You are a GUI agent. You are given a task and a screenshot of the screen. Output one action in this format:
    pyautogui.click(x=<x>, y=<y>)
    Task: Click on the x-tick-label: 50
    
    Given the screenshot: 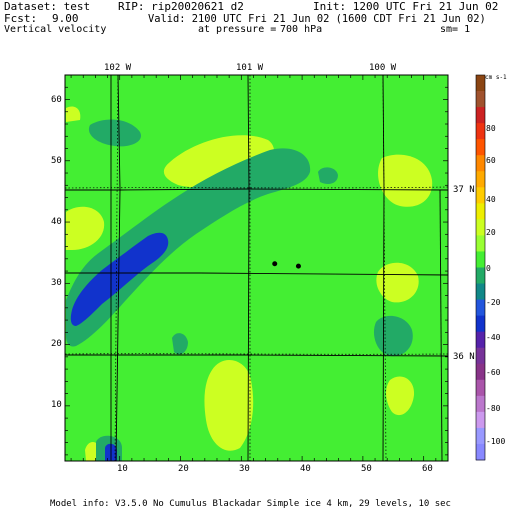 What is the action you would take?
    pyautogui.click(x=366, y=469)
    